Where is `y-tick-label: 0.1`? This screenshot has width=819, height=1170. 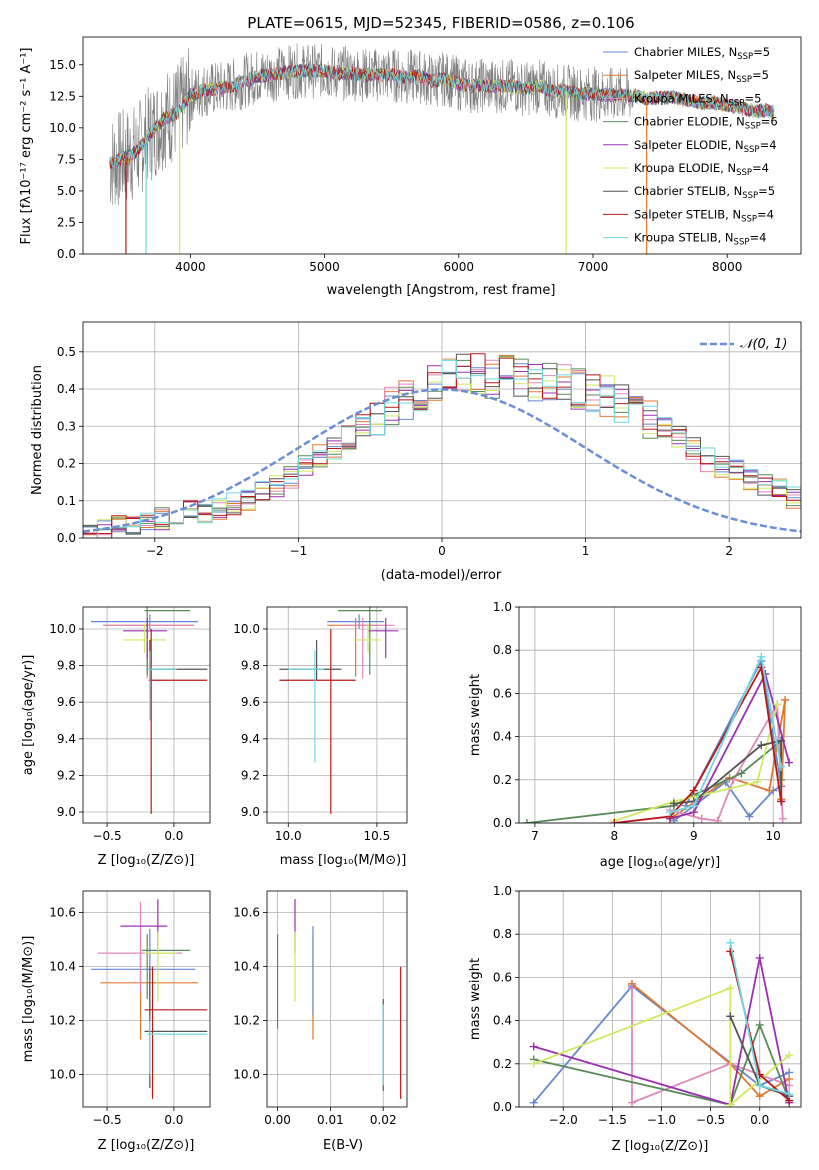 y-tick-label: 0.1 is located at coordinates (66, 501).